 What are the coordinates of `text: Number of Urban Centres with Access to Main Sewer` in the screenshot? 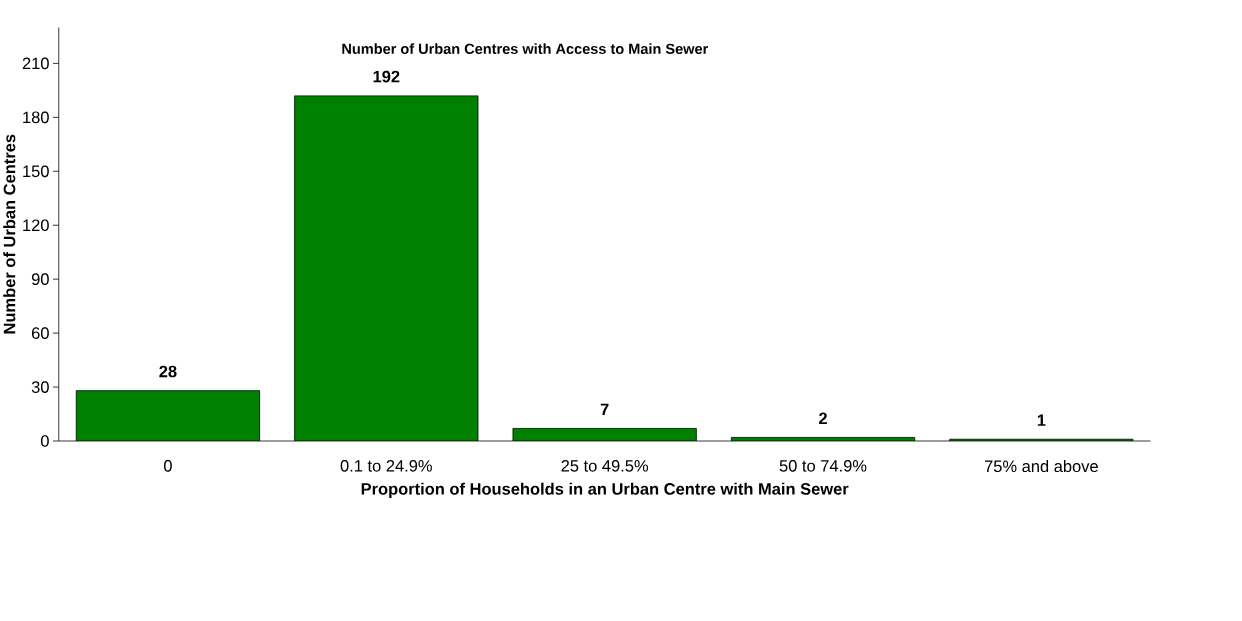 It's located at (525, 49).